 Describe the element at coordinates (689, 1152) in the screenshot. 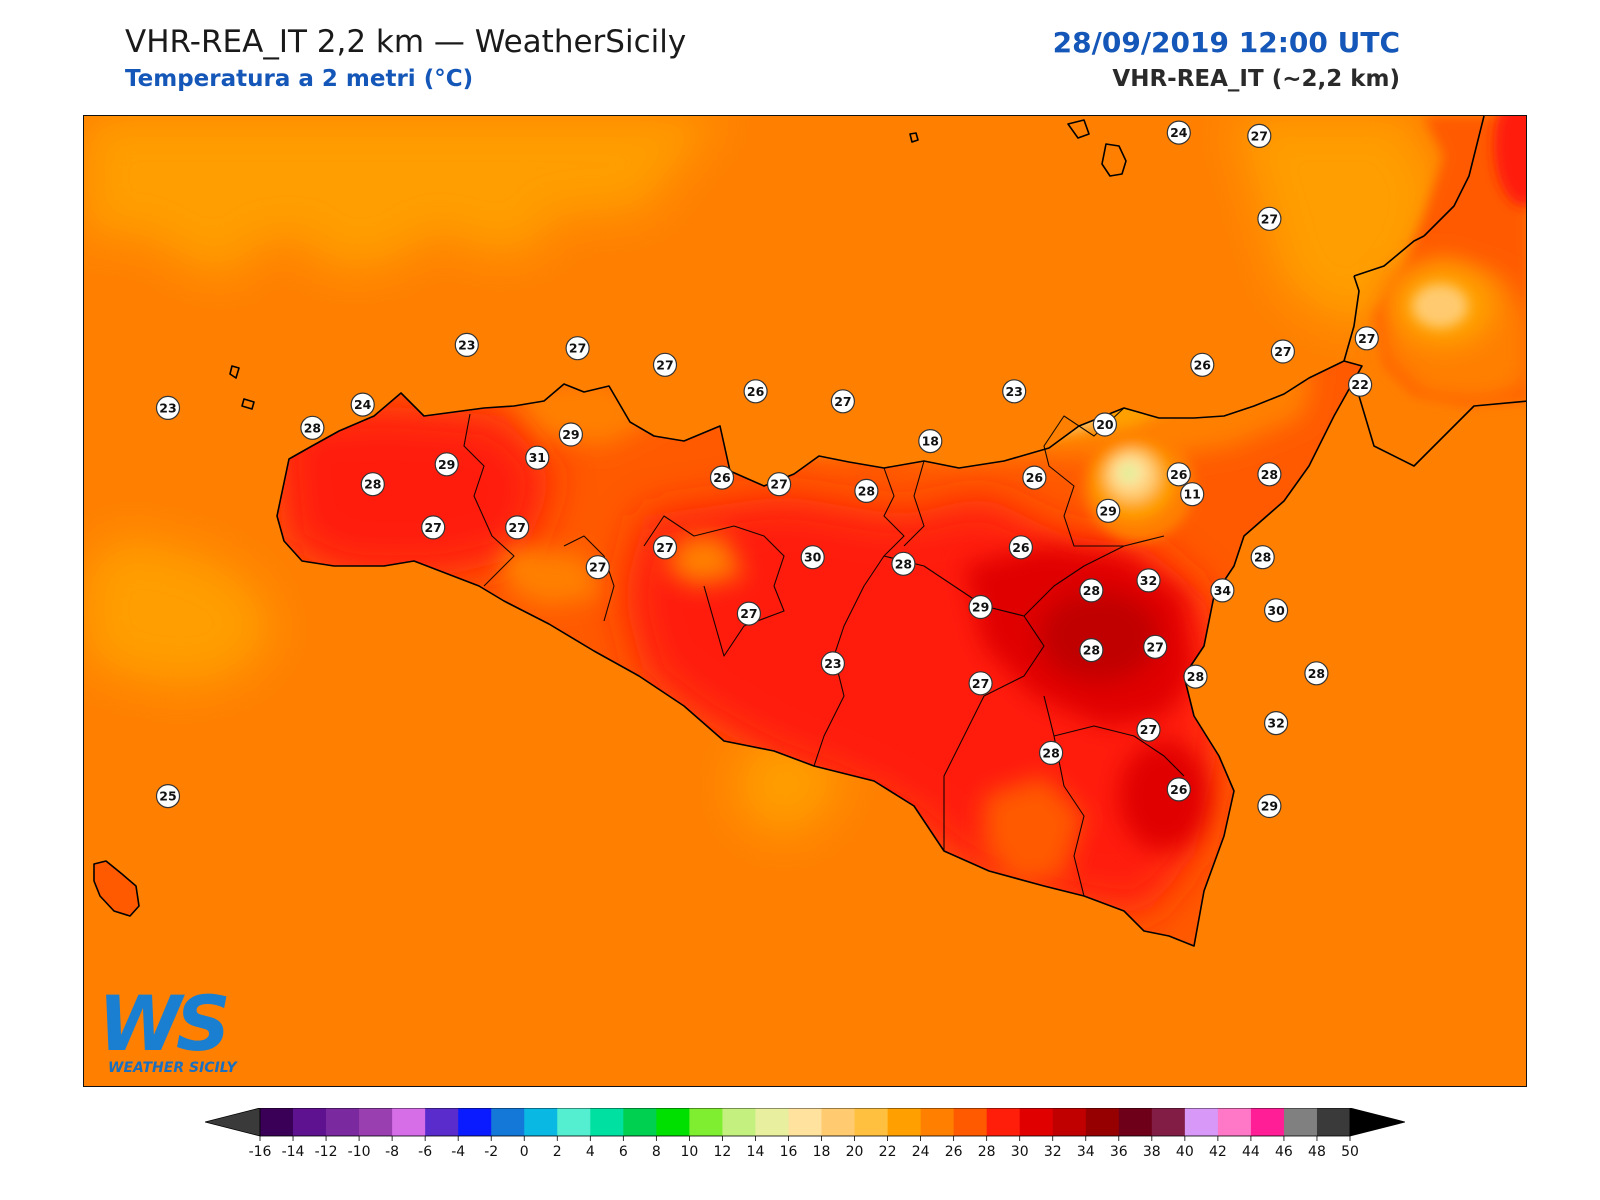

I see `colorbar-tick-label: 10` at that location.